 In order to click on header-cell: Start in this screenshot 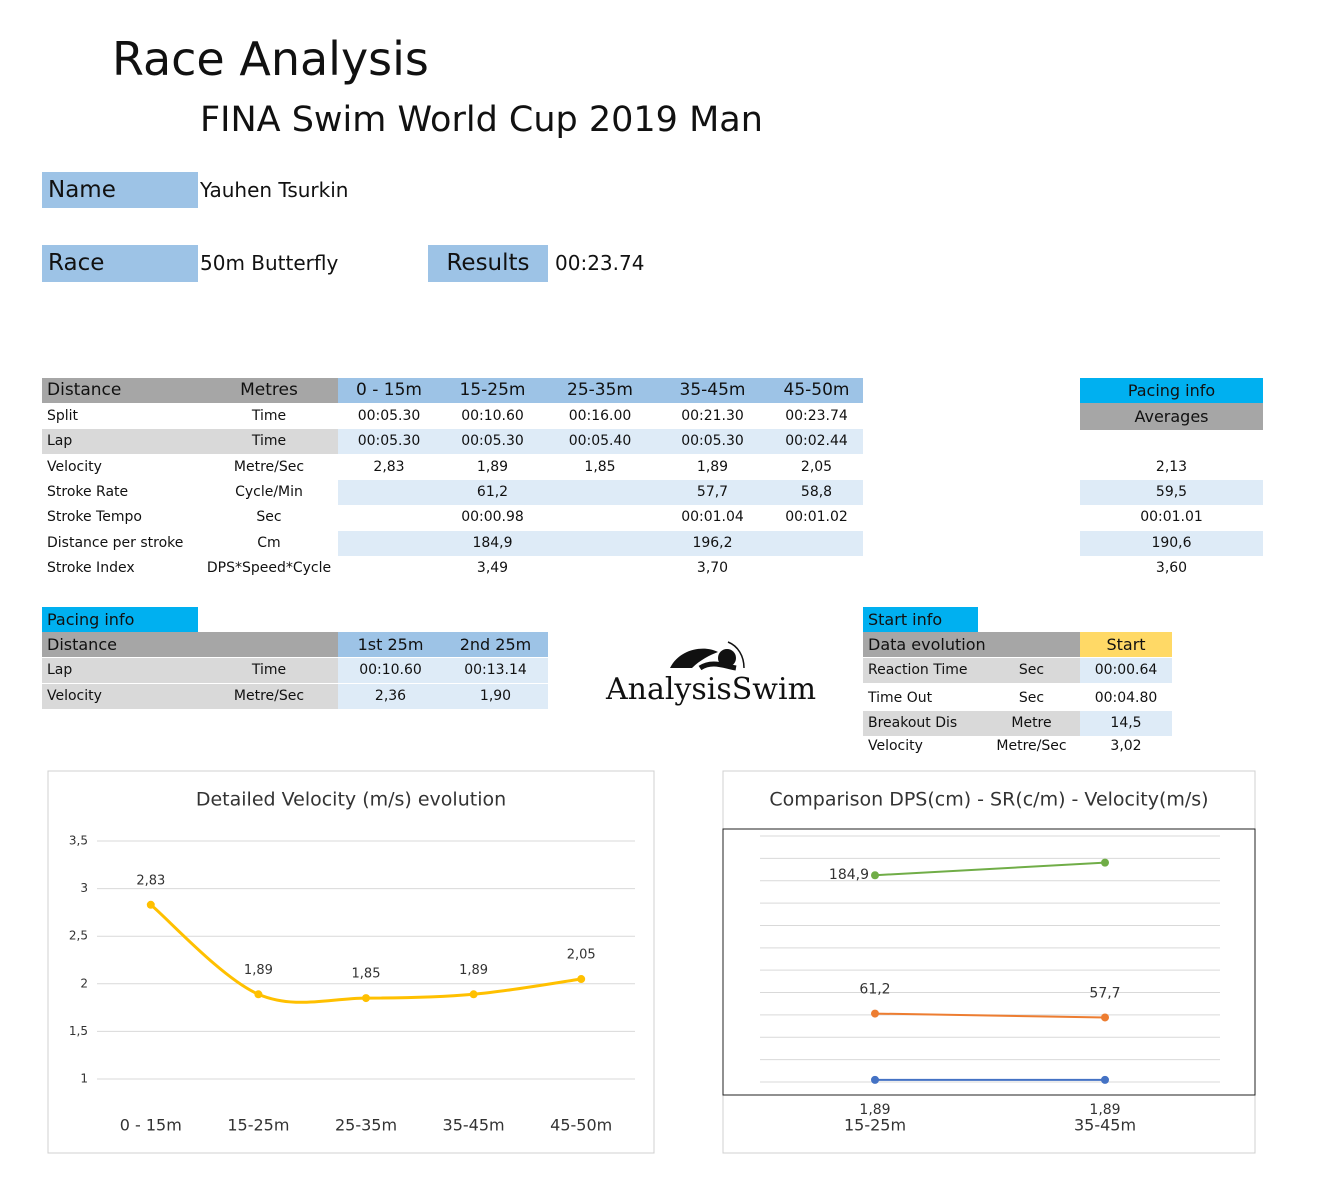, I will do `click(1126, 644)`.